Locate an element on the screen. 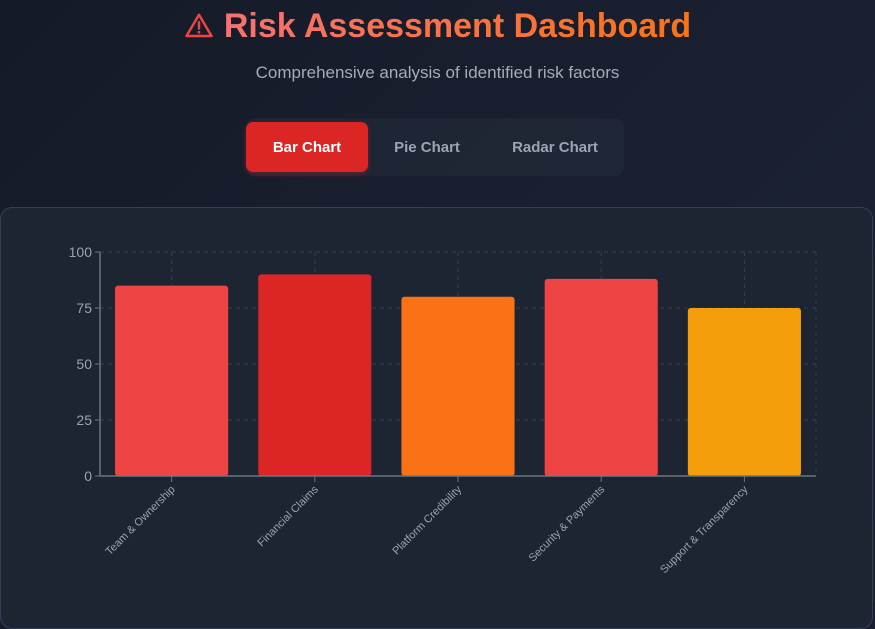 This screenshot has width=875, height=629. x-tick-label: Financial Claims is located at coordinates (288, 516).